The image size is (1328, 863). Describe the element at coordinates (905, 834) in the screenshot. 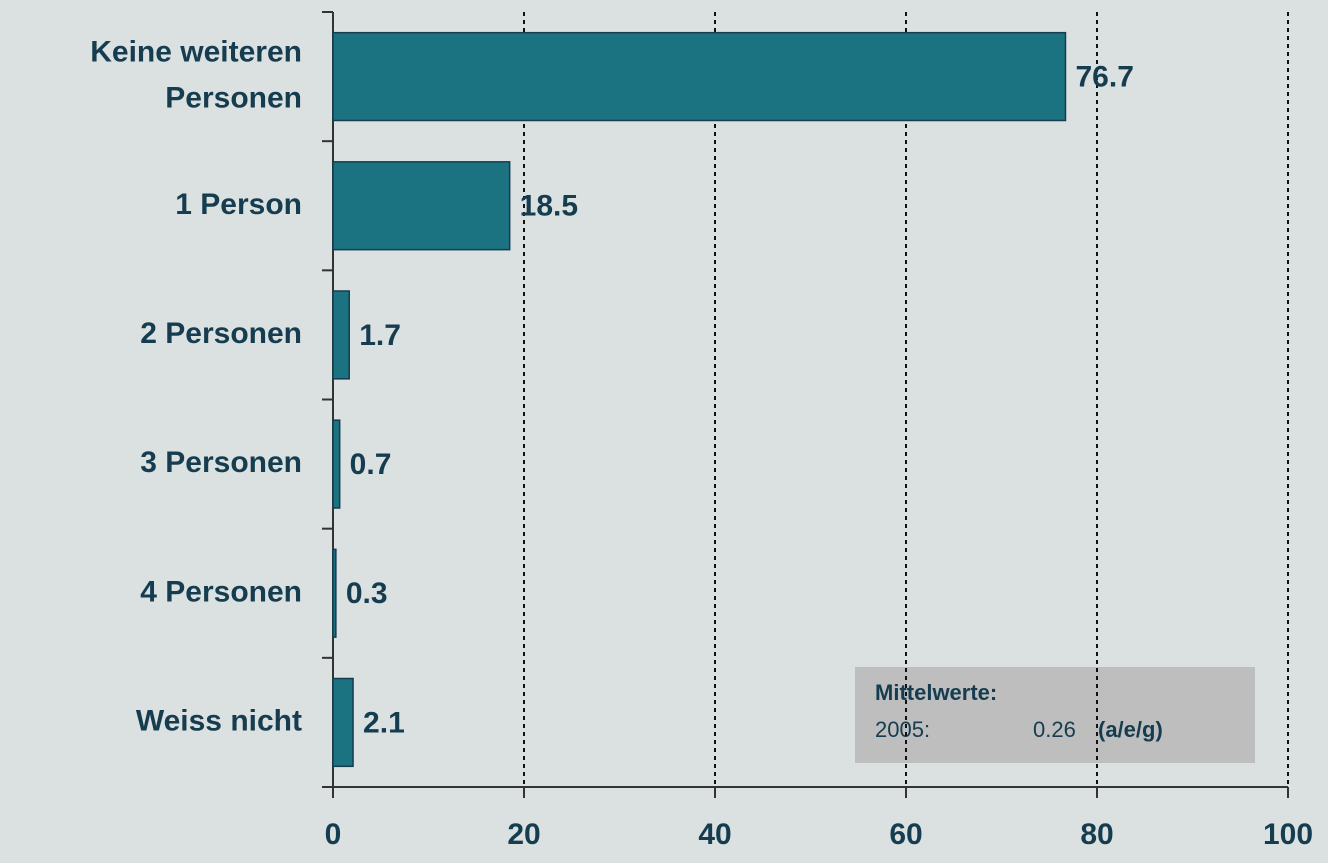

I see `x-tick-label: 60` at that location.